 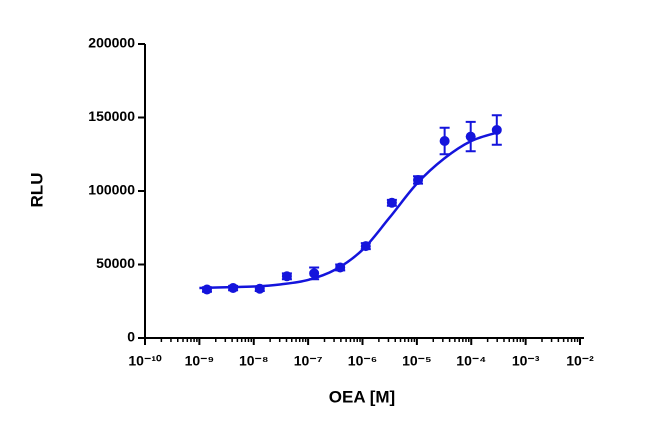 What do you see at coordinates (145, 361) in the screenshot?
I see `x-tick-label: 10⁻¹⁰` at bounding box center [145, 361].